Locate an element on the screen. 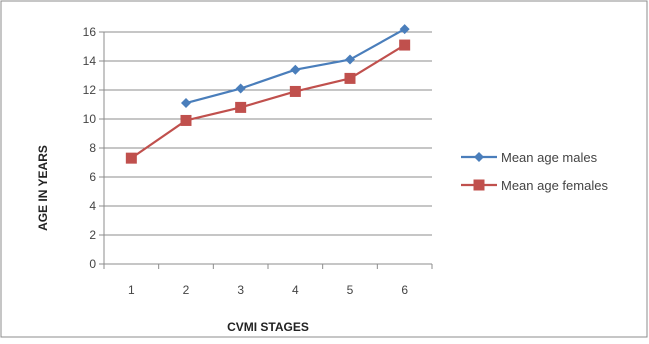  y-tick-label: 14 is located at coordinates (90, 61).